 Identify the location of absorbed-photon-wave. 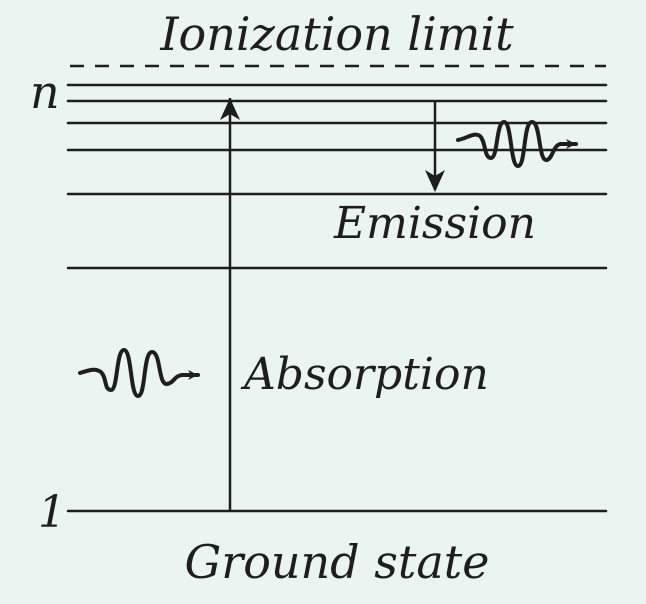
(139, 373).